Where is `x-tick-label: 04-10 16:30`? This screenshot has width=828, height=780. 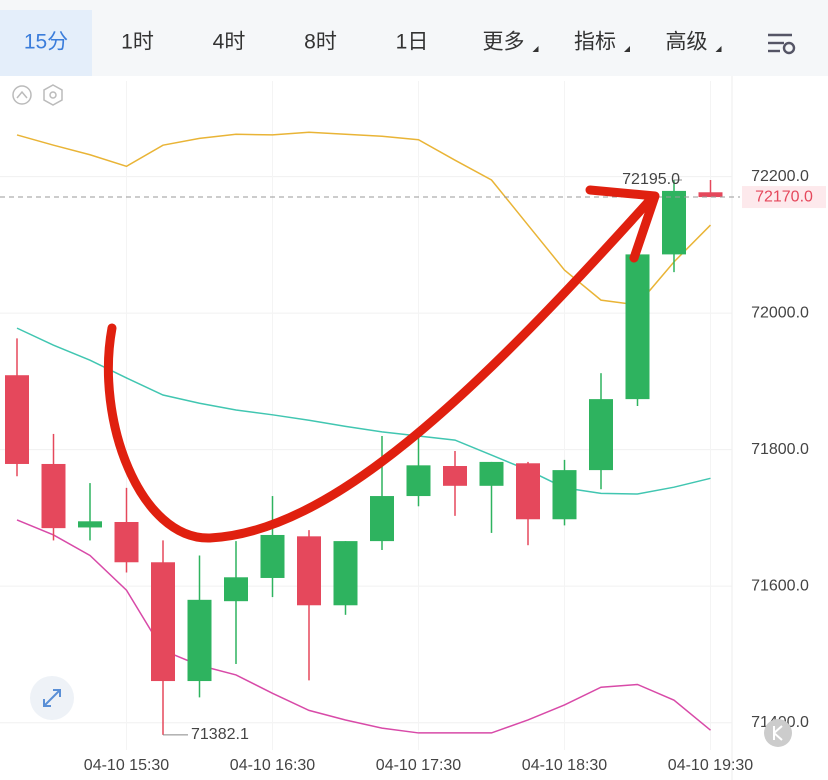 x-tick-label: 04-10 16:30 is located at coordinates (273, 765).